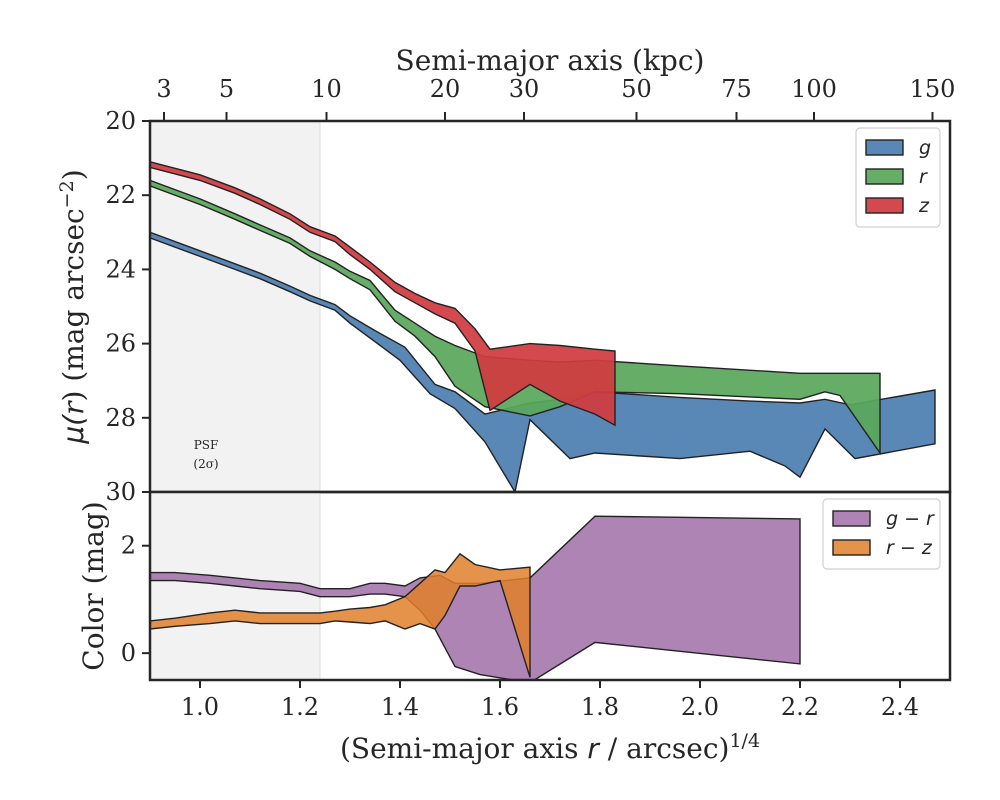 The height and width of the screenshot is (800, 1000). What do you see at coordinates (900, 707) in the screenshot?
I see `x-tick-label: 2.4` at bounding box center [900, 707].